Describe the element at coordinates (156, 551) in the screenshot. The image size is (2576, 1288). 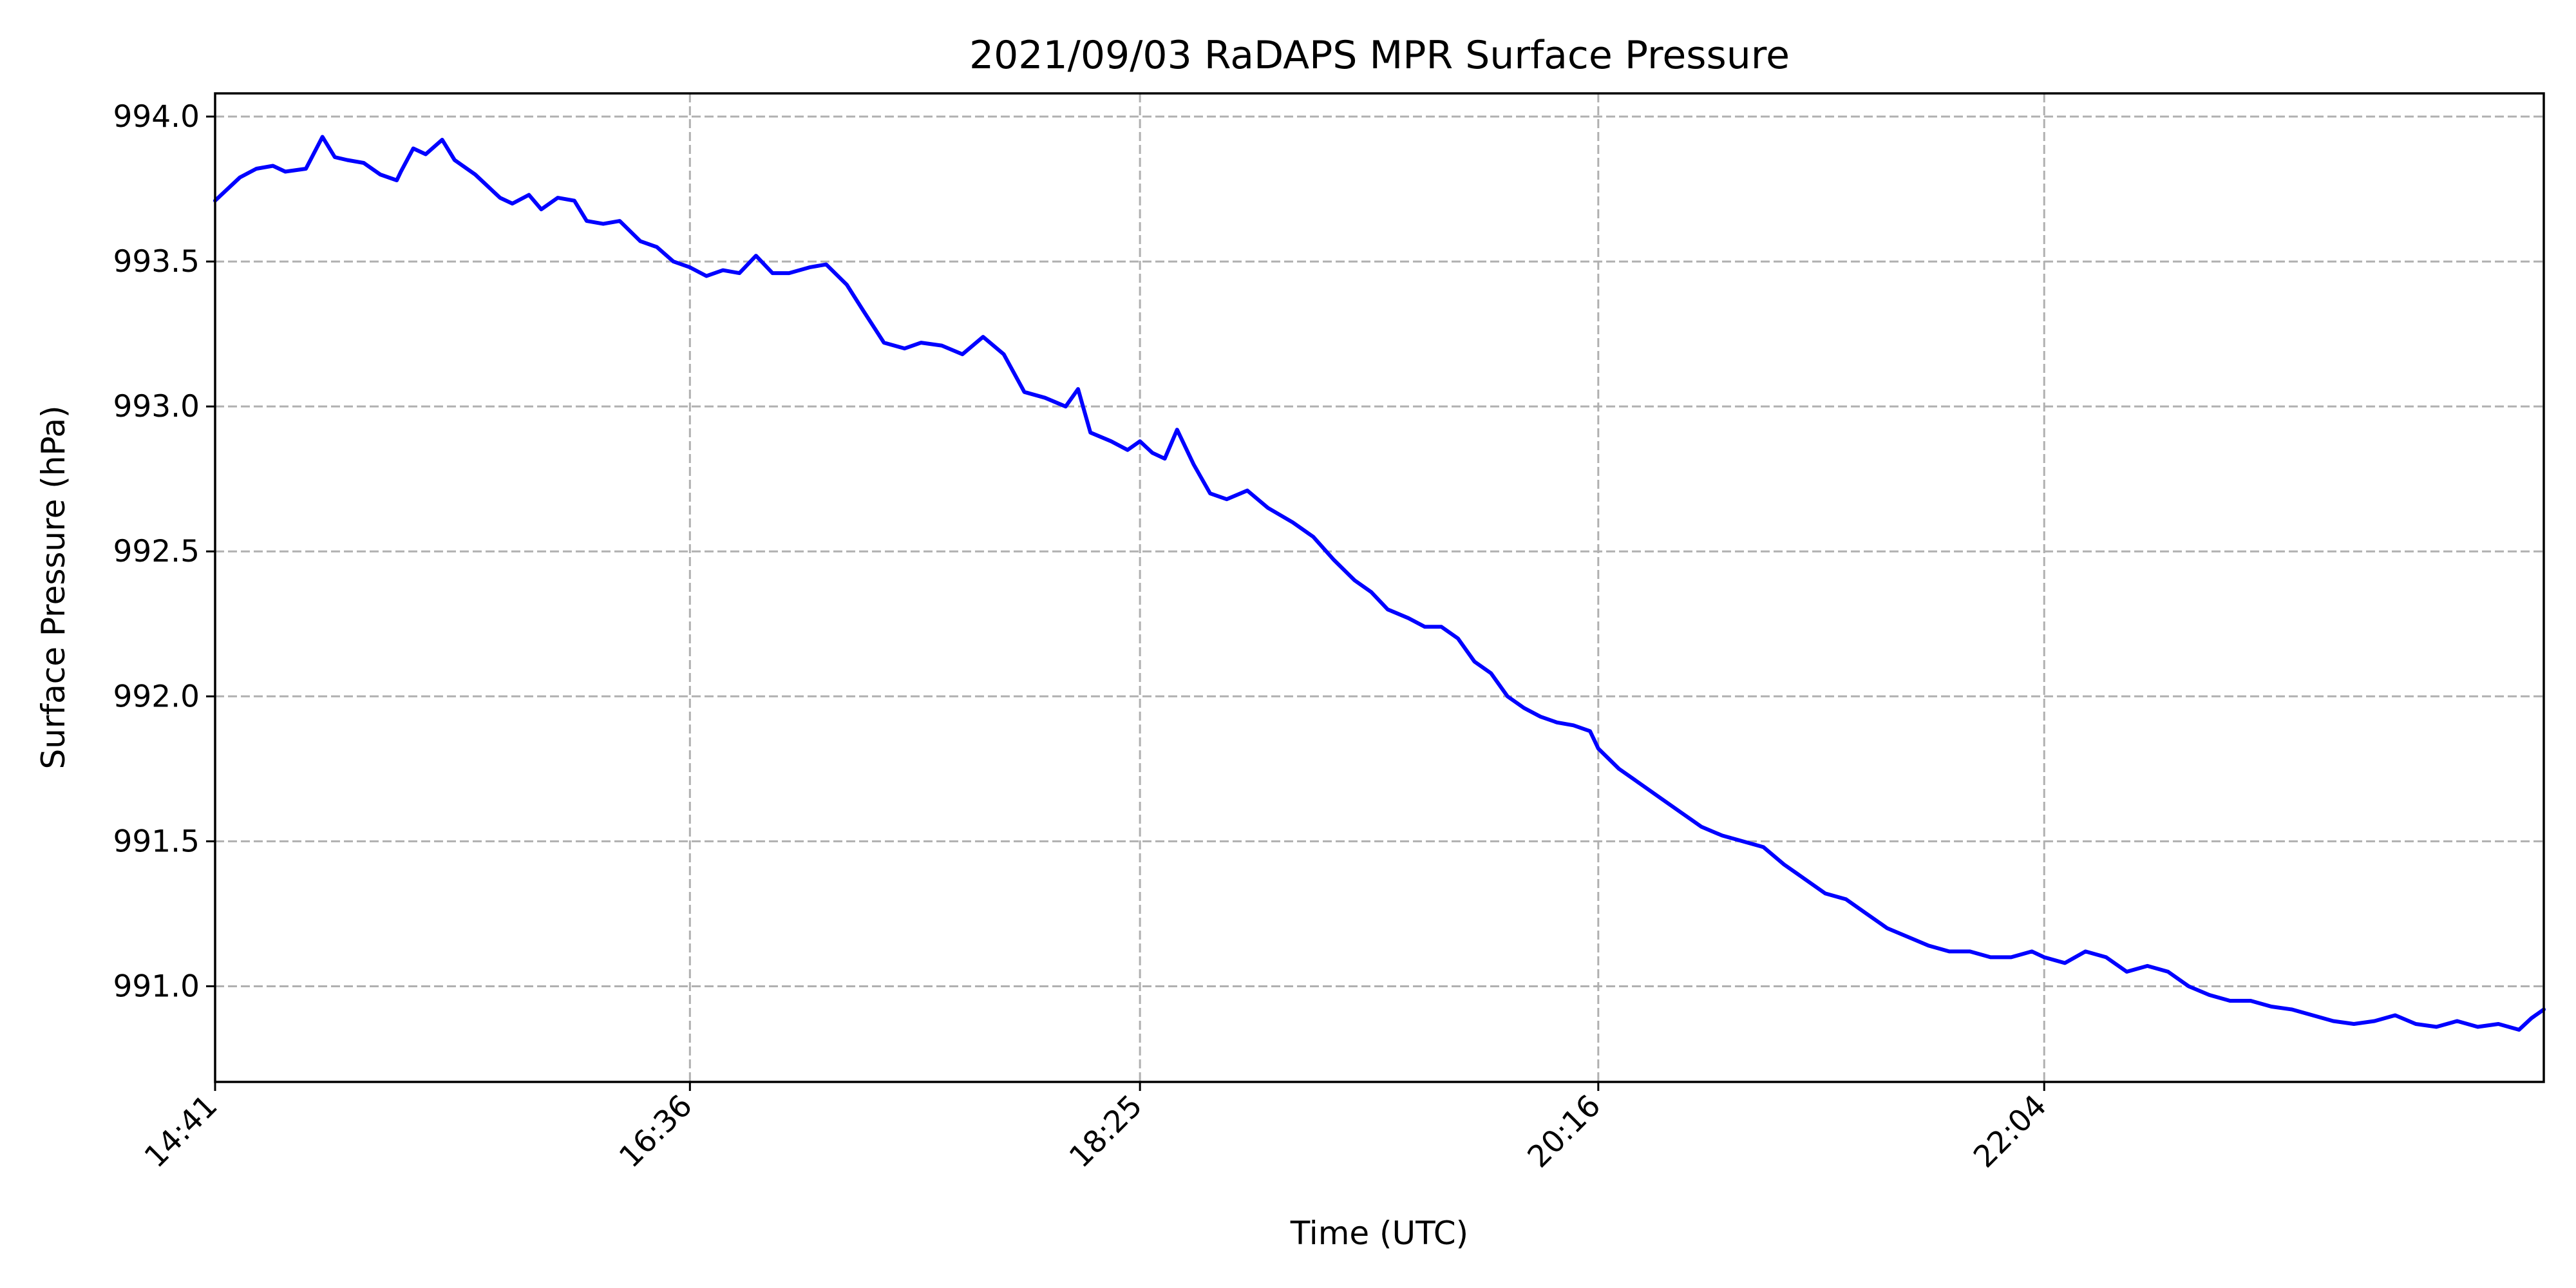
I see `y-tick-label: 992.5` at that location.